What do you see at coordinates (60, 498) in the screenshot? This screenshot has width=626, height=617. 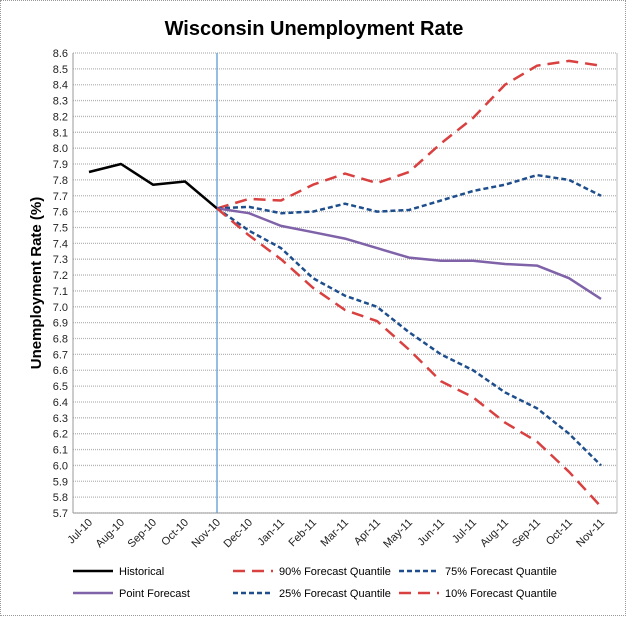 I see `y-tick-label: 5.8` at bounding box center [60, 498].